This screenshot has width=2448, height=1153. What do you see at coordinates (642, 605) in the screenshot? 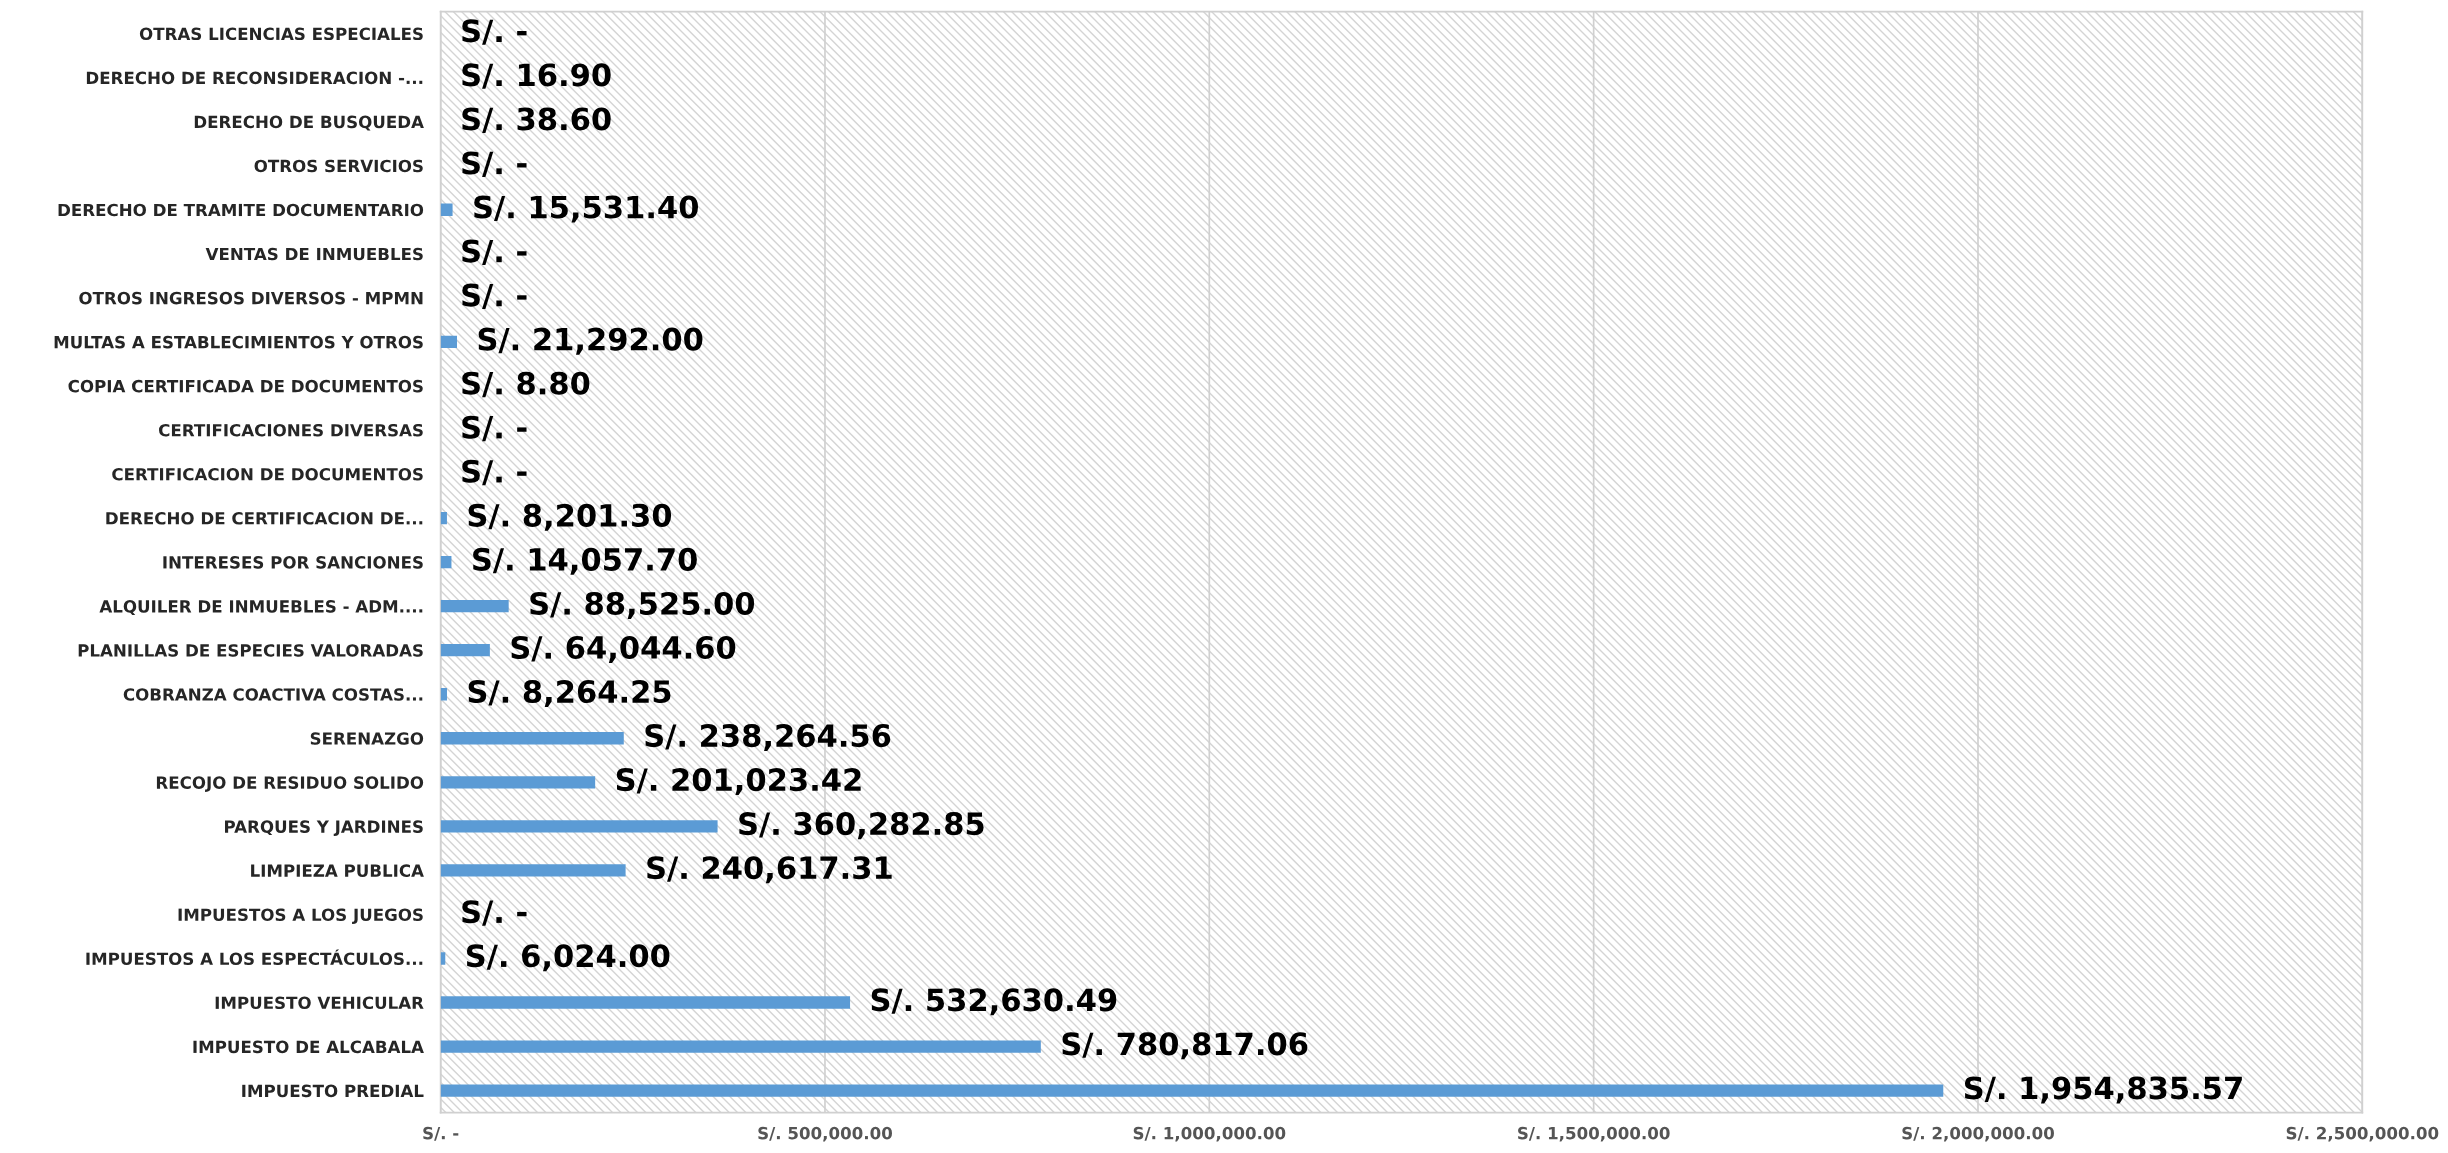
I see `data-label: S/. 88,525.00` at bounding box center [642, 605].